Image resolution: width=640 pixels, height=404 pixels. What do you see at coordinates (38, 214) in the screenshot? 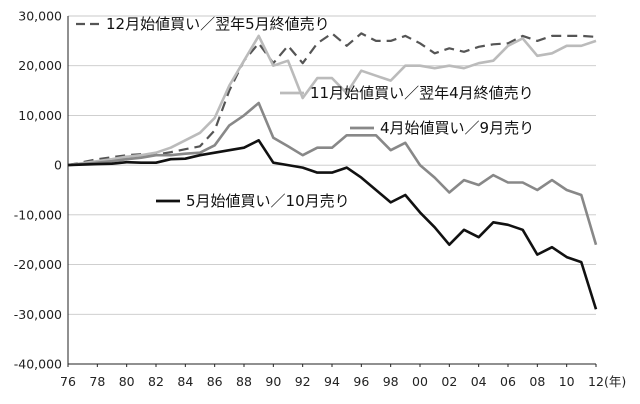
I see `y-tick-label: -10,000` at bounding box center [38, 214].